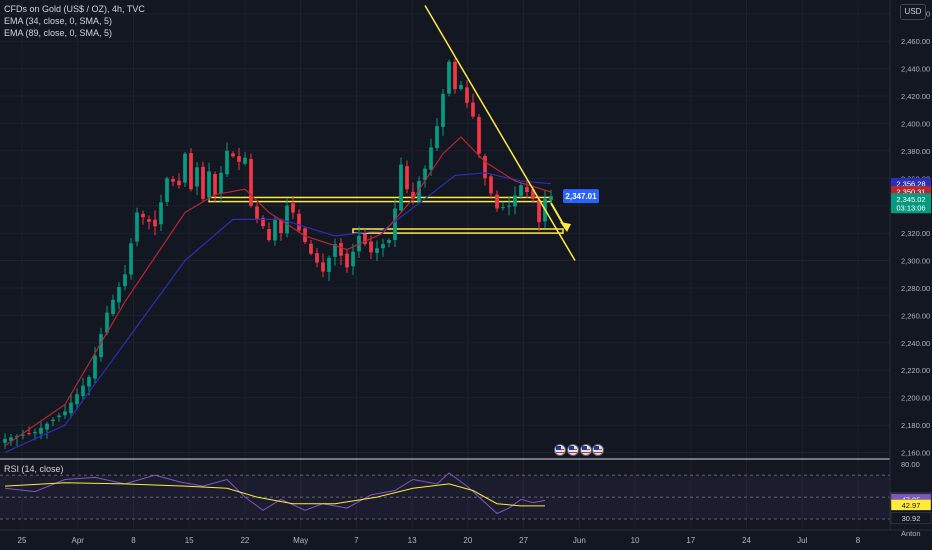 This screenshot has height=550, width=932. Describe the element at coordinates (34, 469) in the screenshot. I see `rsi-legend: RSI (14, close)` at that location.